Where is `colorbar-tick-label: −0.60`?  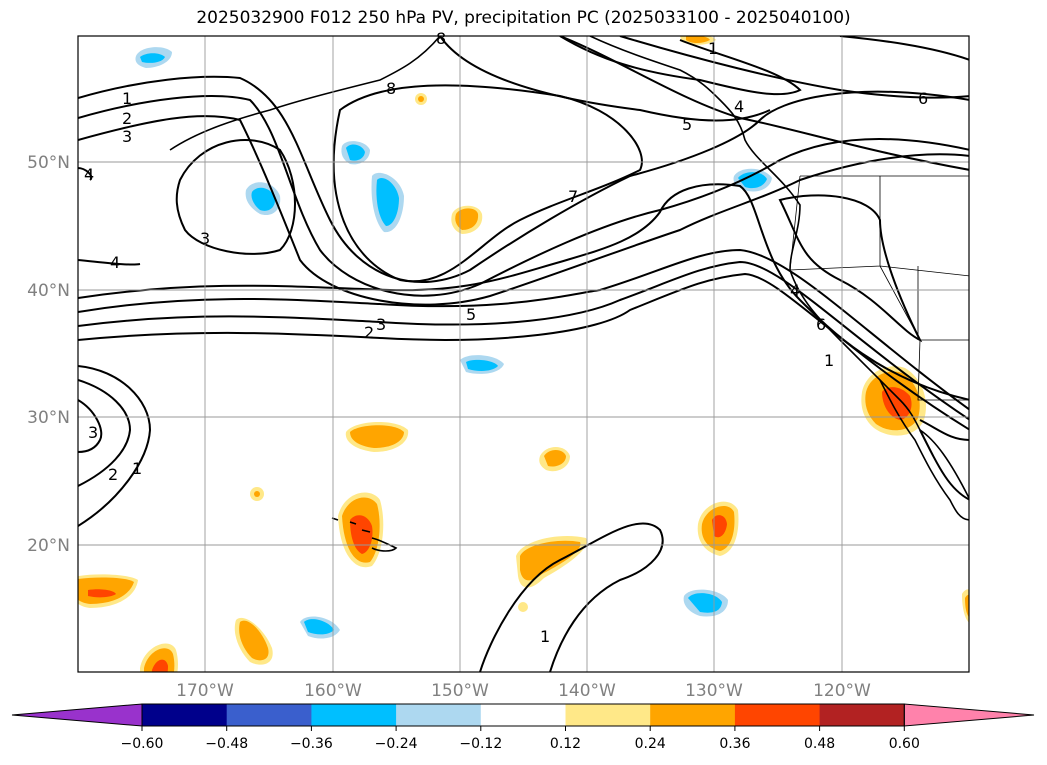 colorbar-tick-label: −0.60 is located at coordinates (142, 744).